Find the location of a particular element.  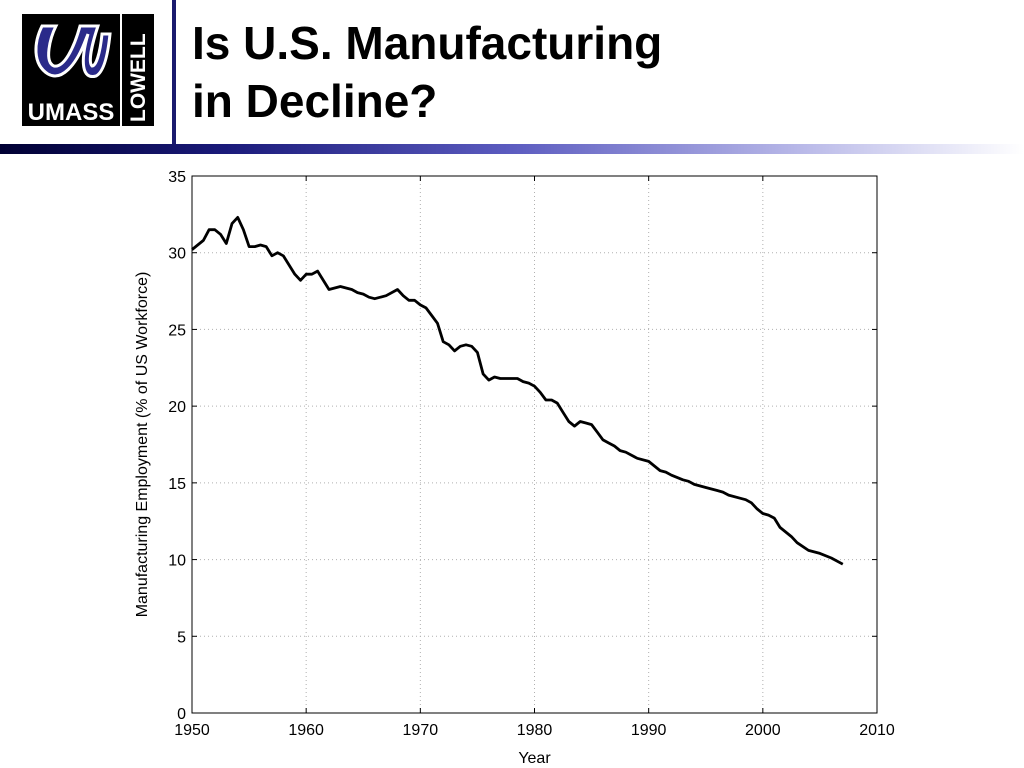

logo-wordmark: UMASS is located at coordinates (71, 112).